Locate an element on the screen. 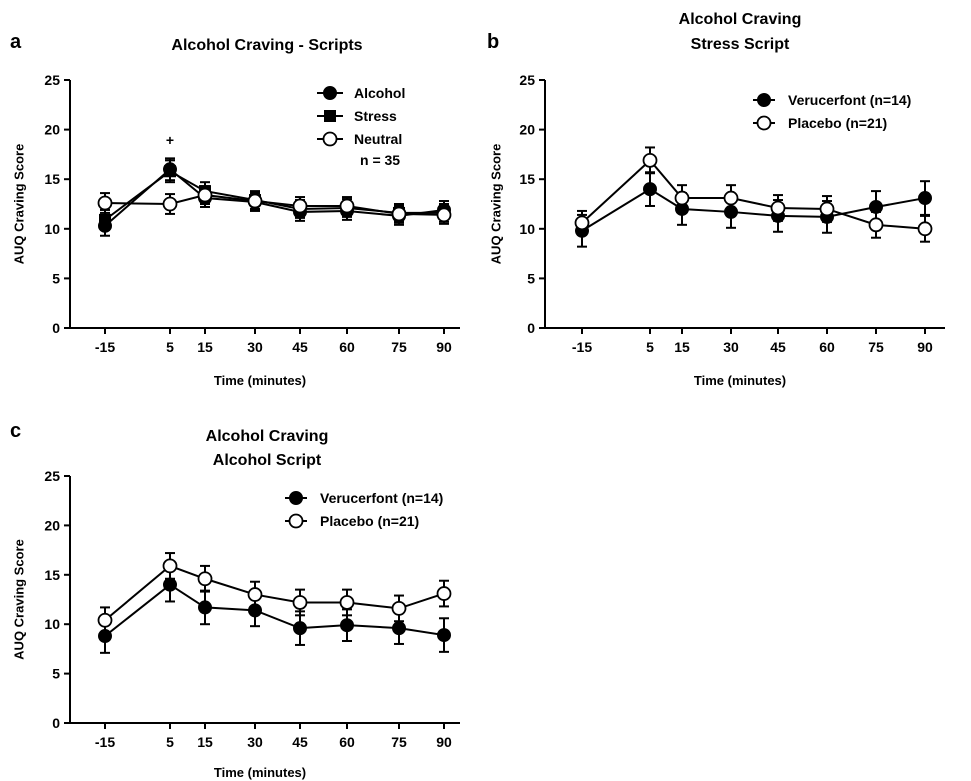 The image size is (971, 781). legend-label: Alcohol is located at coordinates (379, 93).